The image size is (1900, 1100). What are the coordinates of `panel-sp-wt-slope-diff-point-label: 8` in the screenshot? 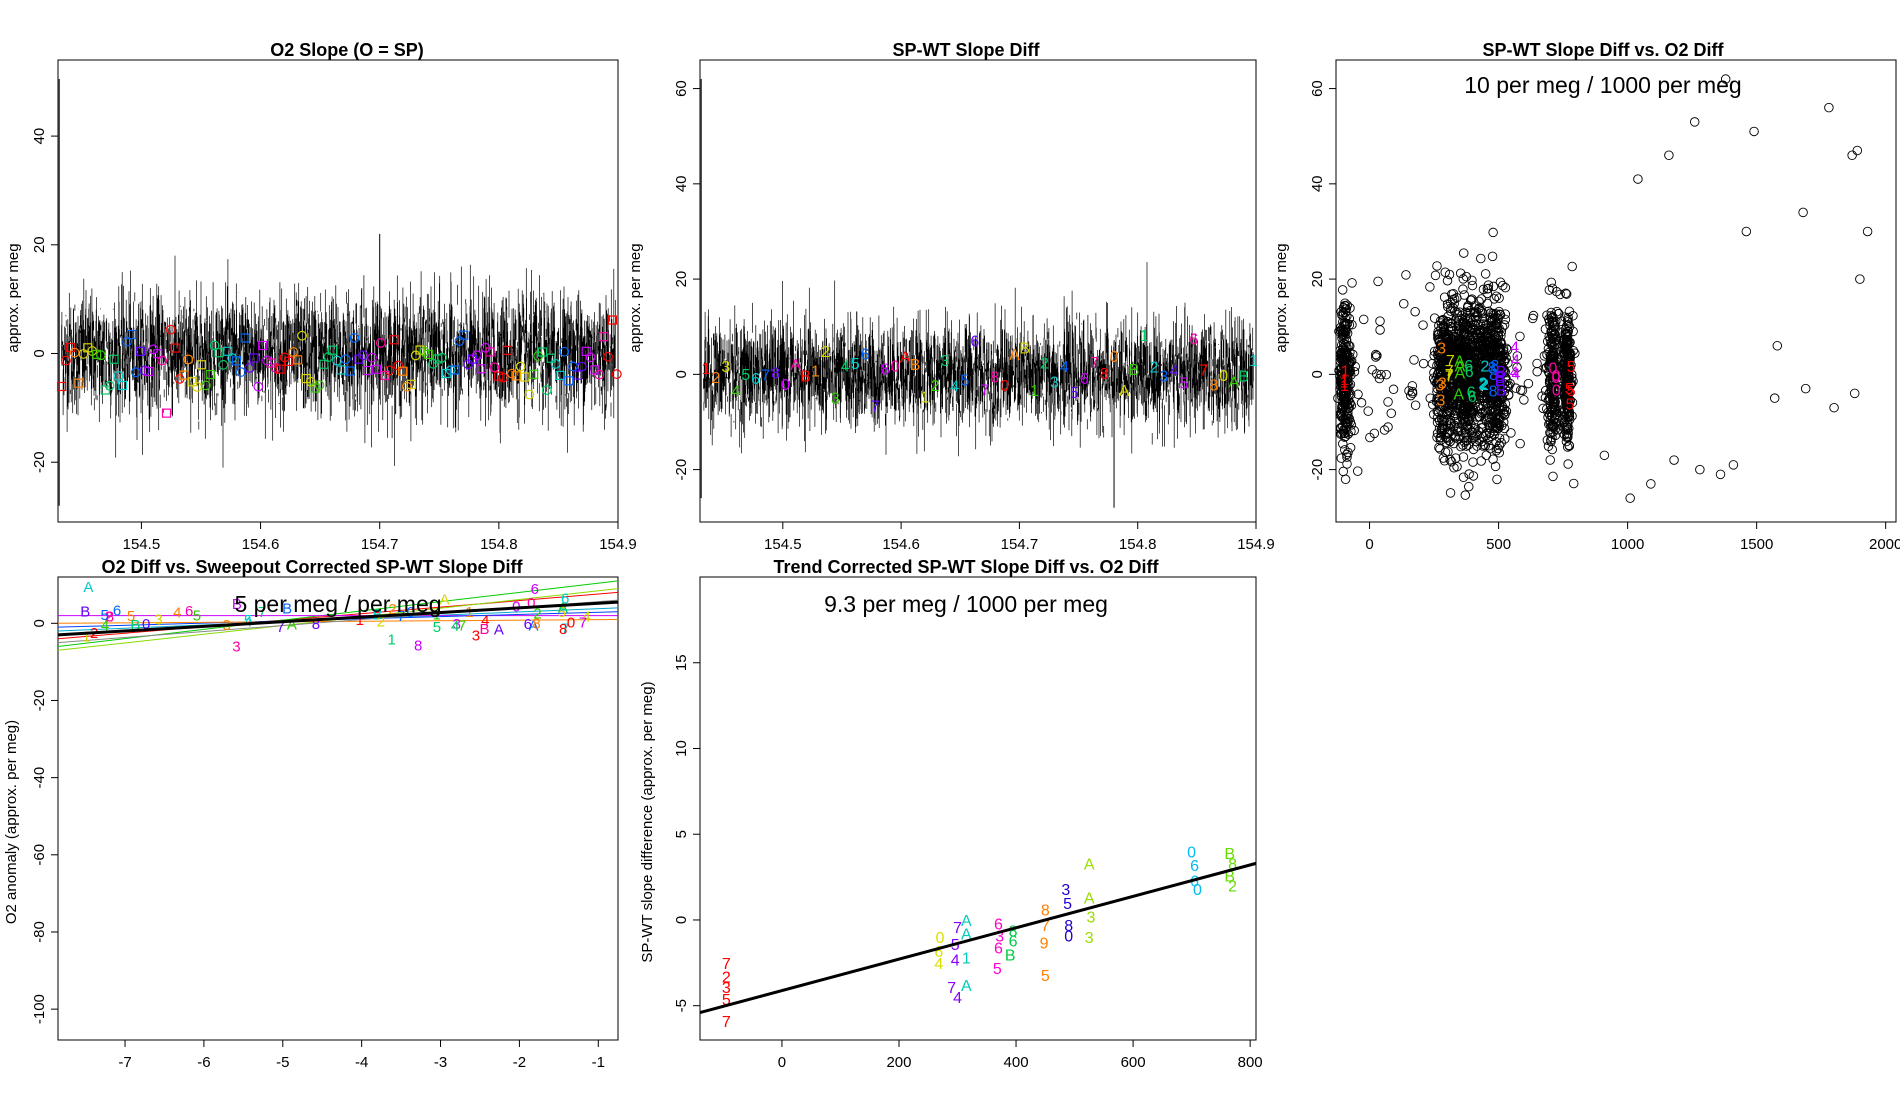 It's located at (994, 377).